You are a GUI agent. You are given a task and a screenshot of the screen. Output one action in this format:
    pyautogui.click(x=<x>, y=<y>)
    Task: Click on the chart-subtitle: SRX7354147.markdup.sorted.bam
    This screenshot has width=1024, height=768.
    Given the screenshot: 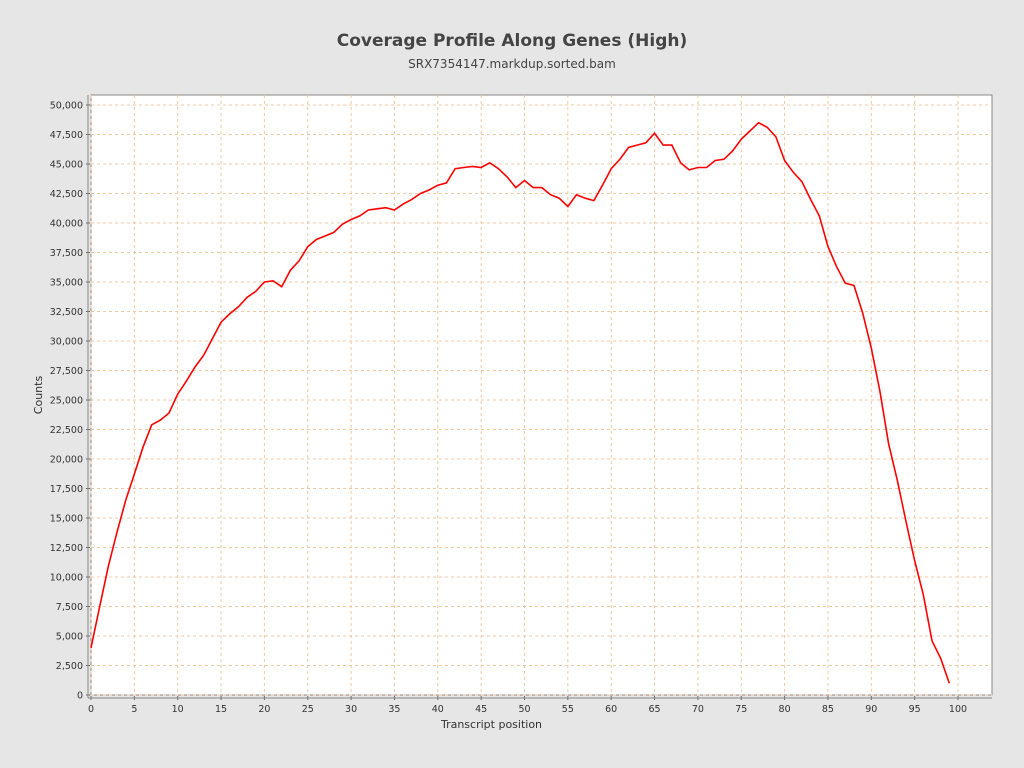 What is the action you would take?
    pyautogui.click(x=512, y=64)
    